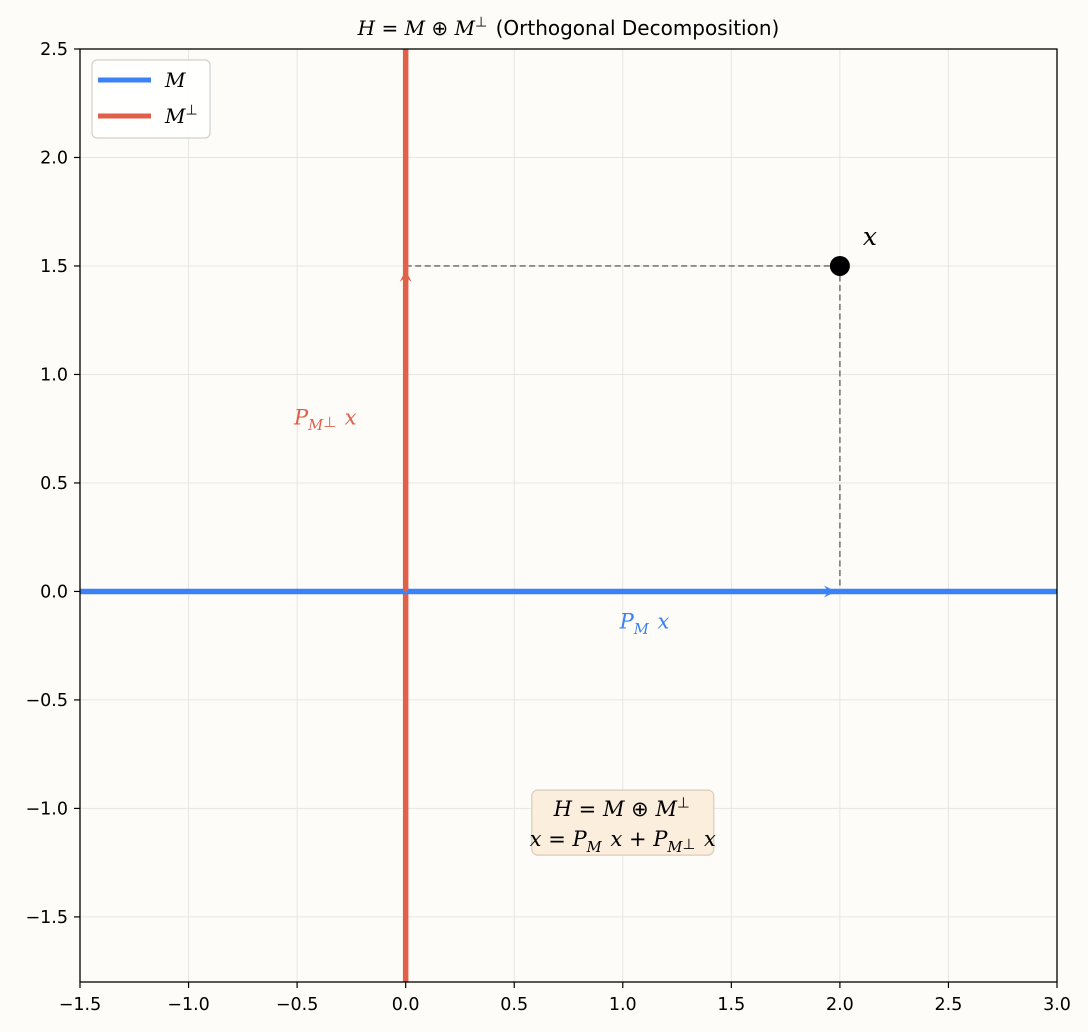 The image size is (1088, 1032). I want to click on projection-label-m: PM x, so click(644, 623).